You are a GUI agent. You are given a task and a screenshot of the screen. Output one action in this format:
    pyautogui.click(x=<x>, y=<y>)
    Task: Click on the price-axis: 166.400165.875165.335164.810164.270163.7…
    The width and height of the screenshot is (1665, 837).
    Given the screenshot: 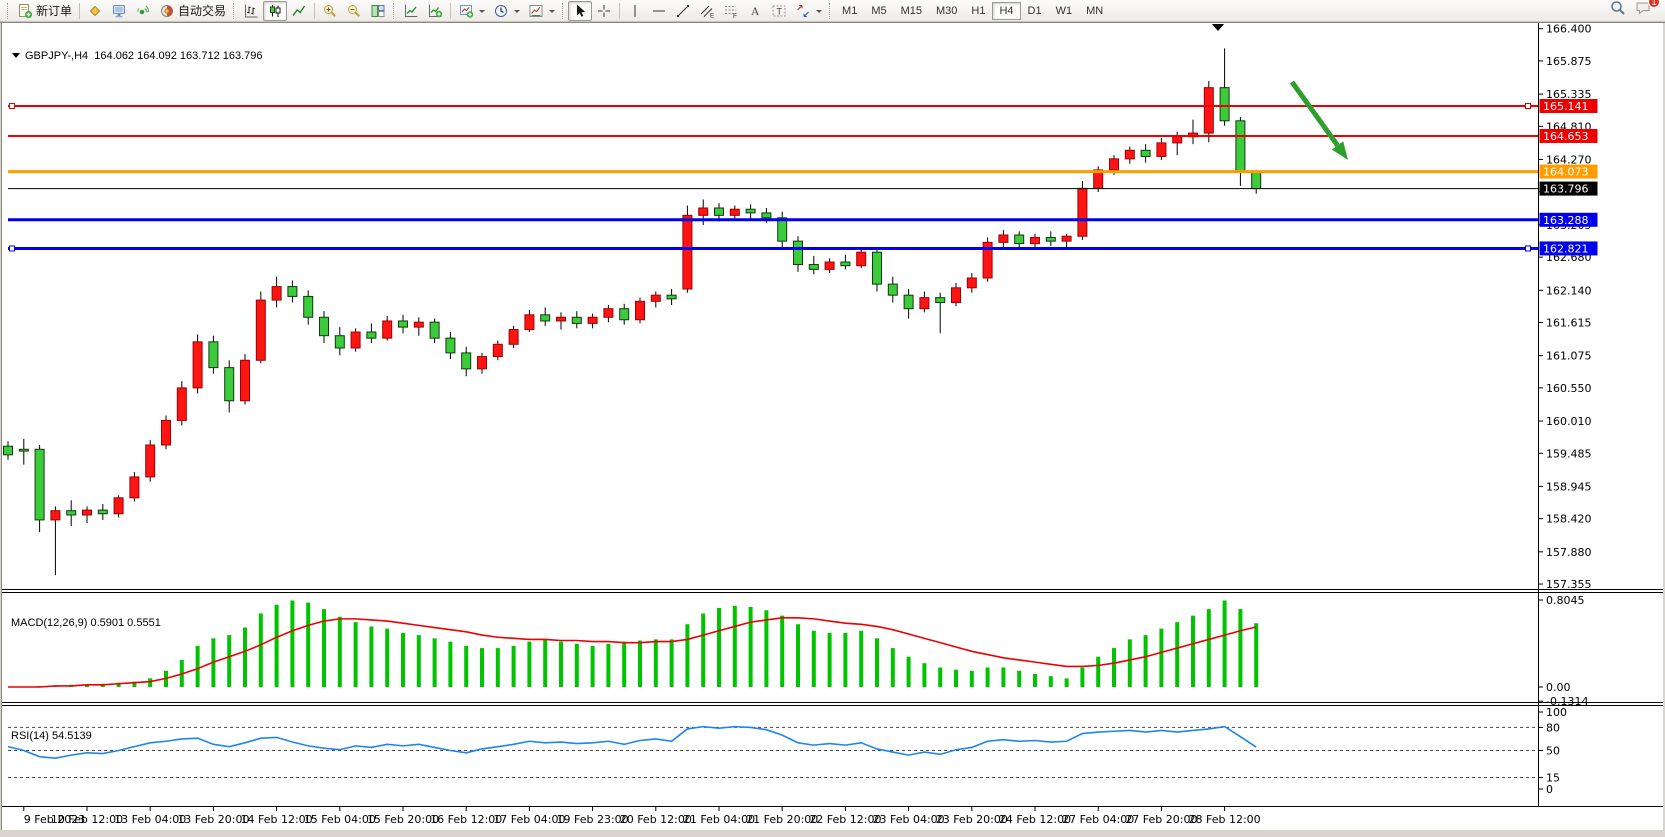 What is the action you would take?
    pyautogui.click(x=1568, y=307)
    